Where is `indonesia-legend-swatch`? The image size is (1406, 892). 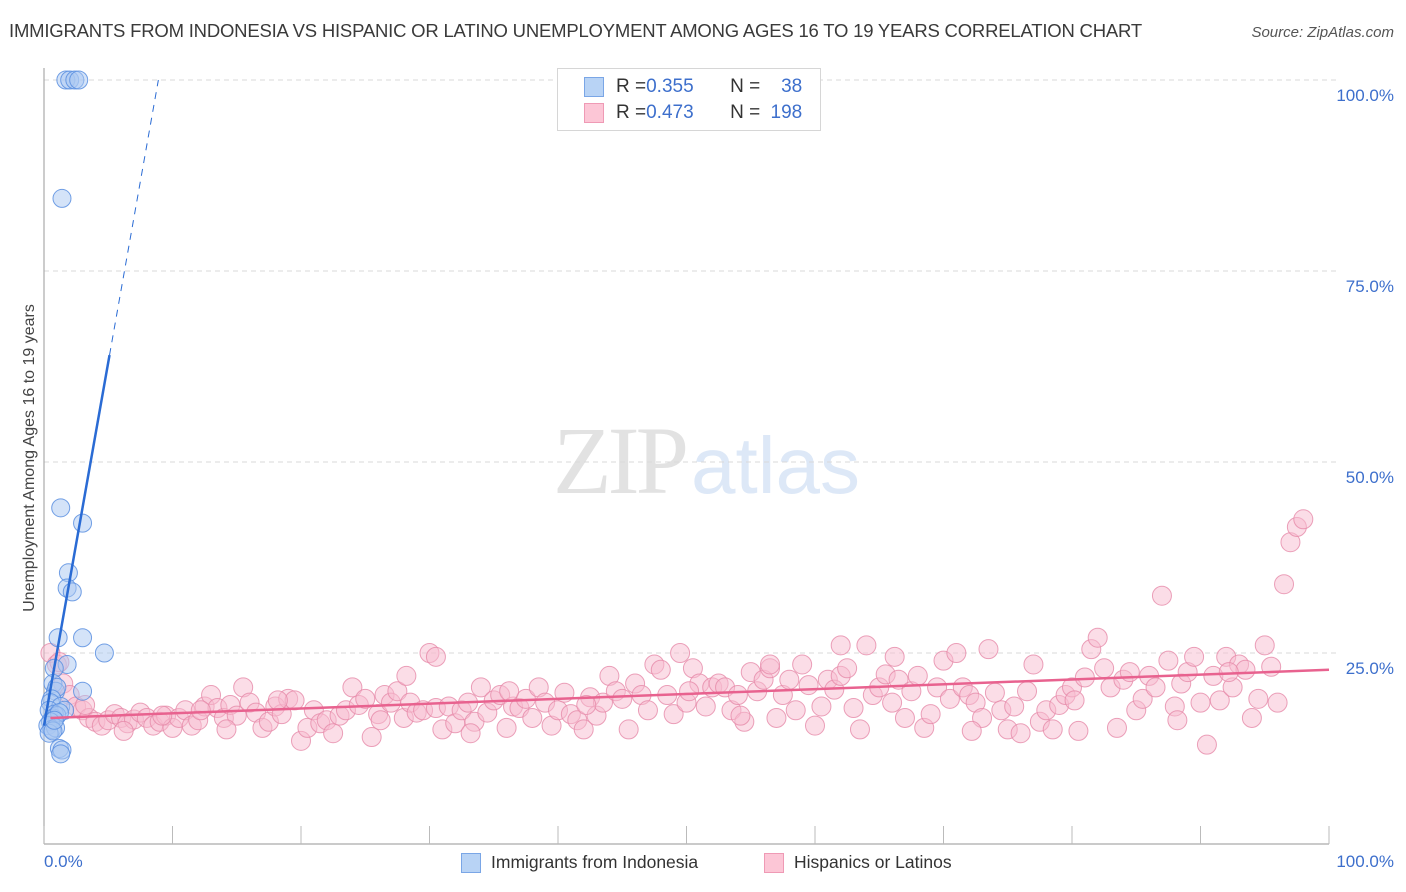 indonesia-legend-swatch is located at coordinates (471, 862).